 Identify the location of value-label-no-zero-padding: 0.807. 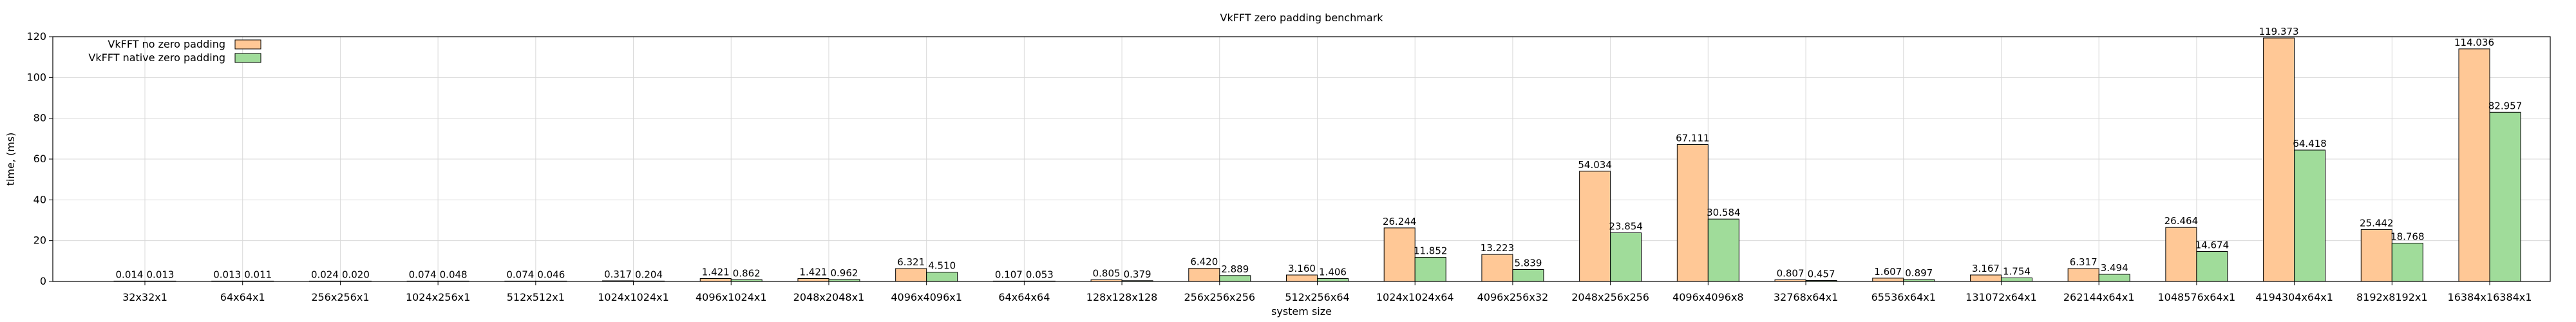
(1791, 273).